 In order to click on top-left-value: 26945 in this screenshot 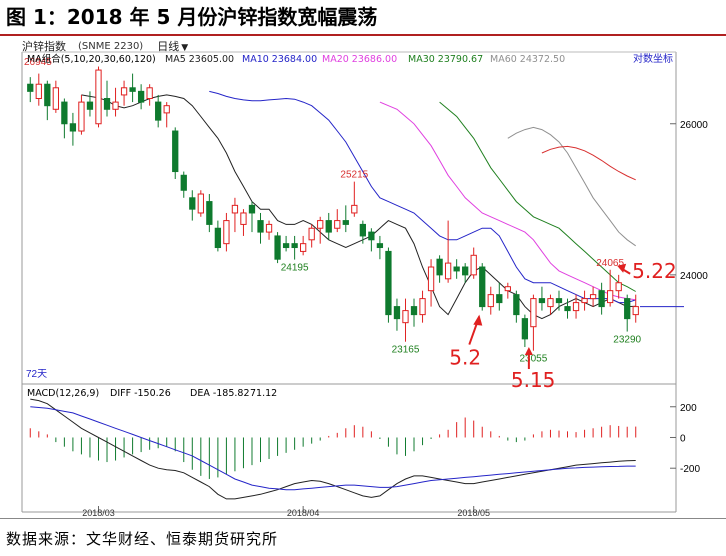, I will do `click(38, 62)`.